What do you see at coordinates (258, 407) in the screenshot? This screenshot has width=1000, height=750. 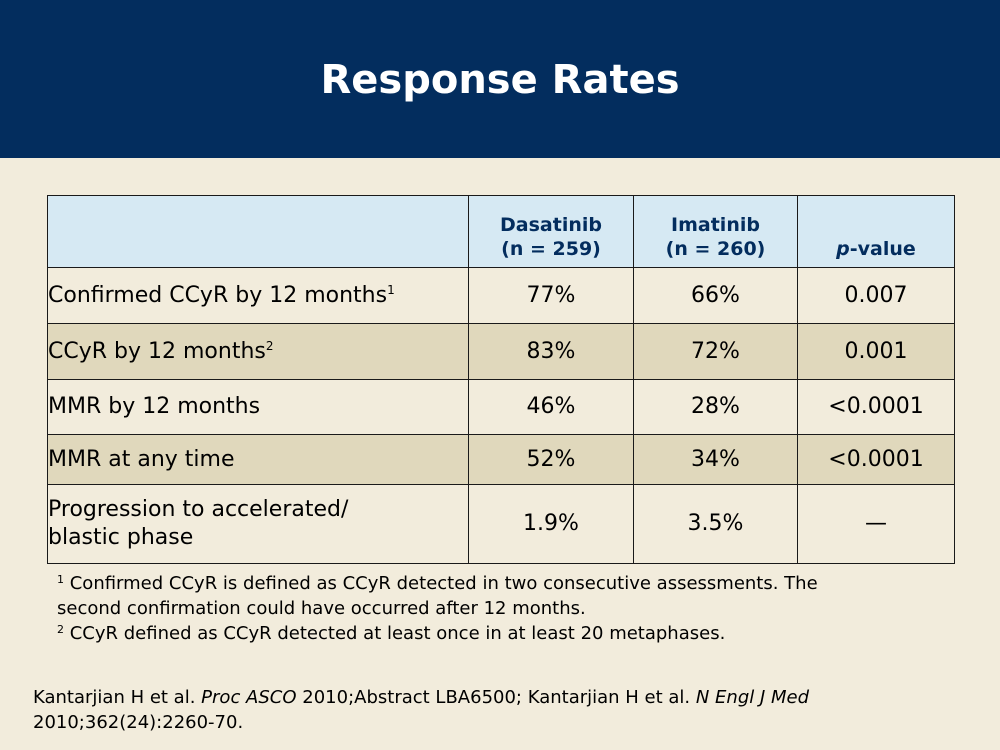 I see `row-label: MMR by 12 months` at bounding box center [258, 407].